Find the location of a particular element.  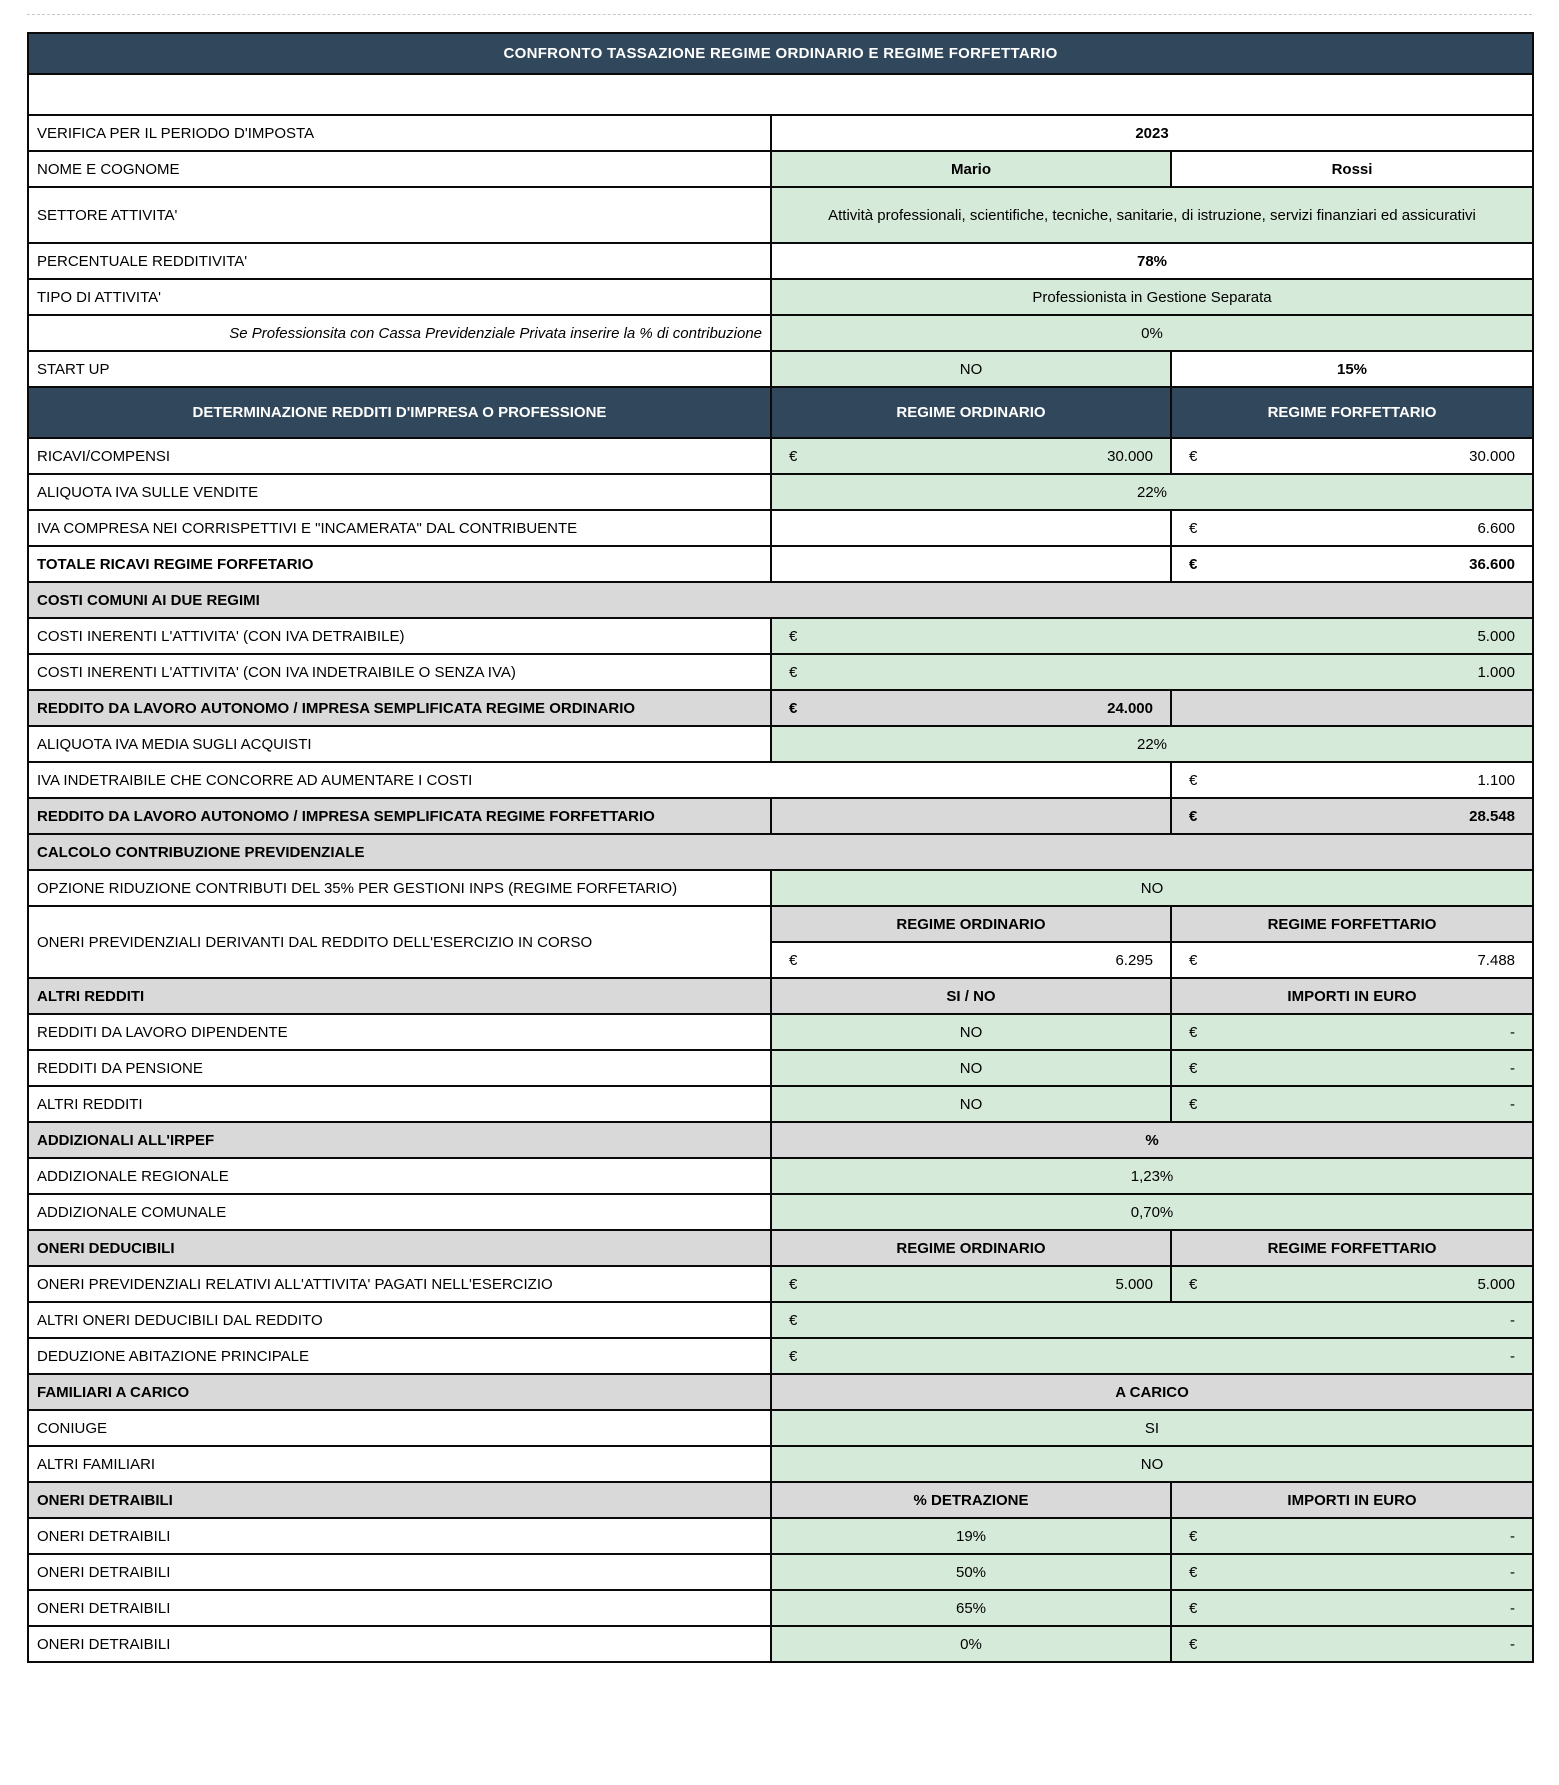

calcolo-contribuzione-header: CALCOLO CONTRIBUZIONE PREVIDENZIALE is located at coordinates (780, 852).